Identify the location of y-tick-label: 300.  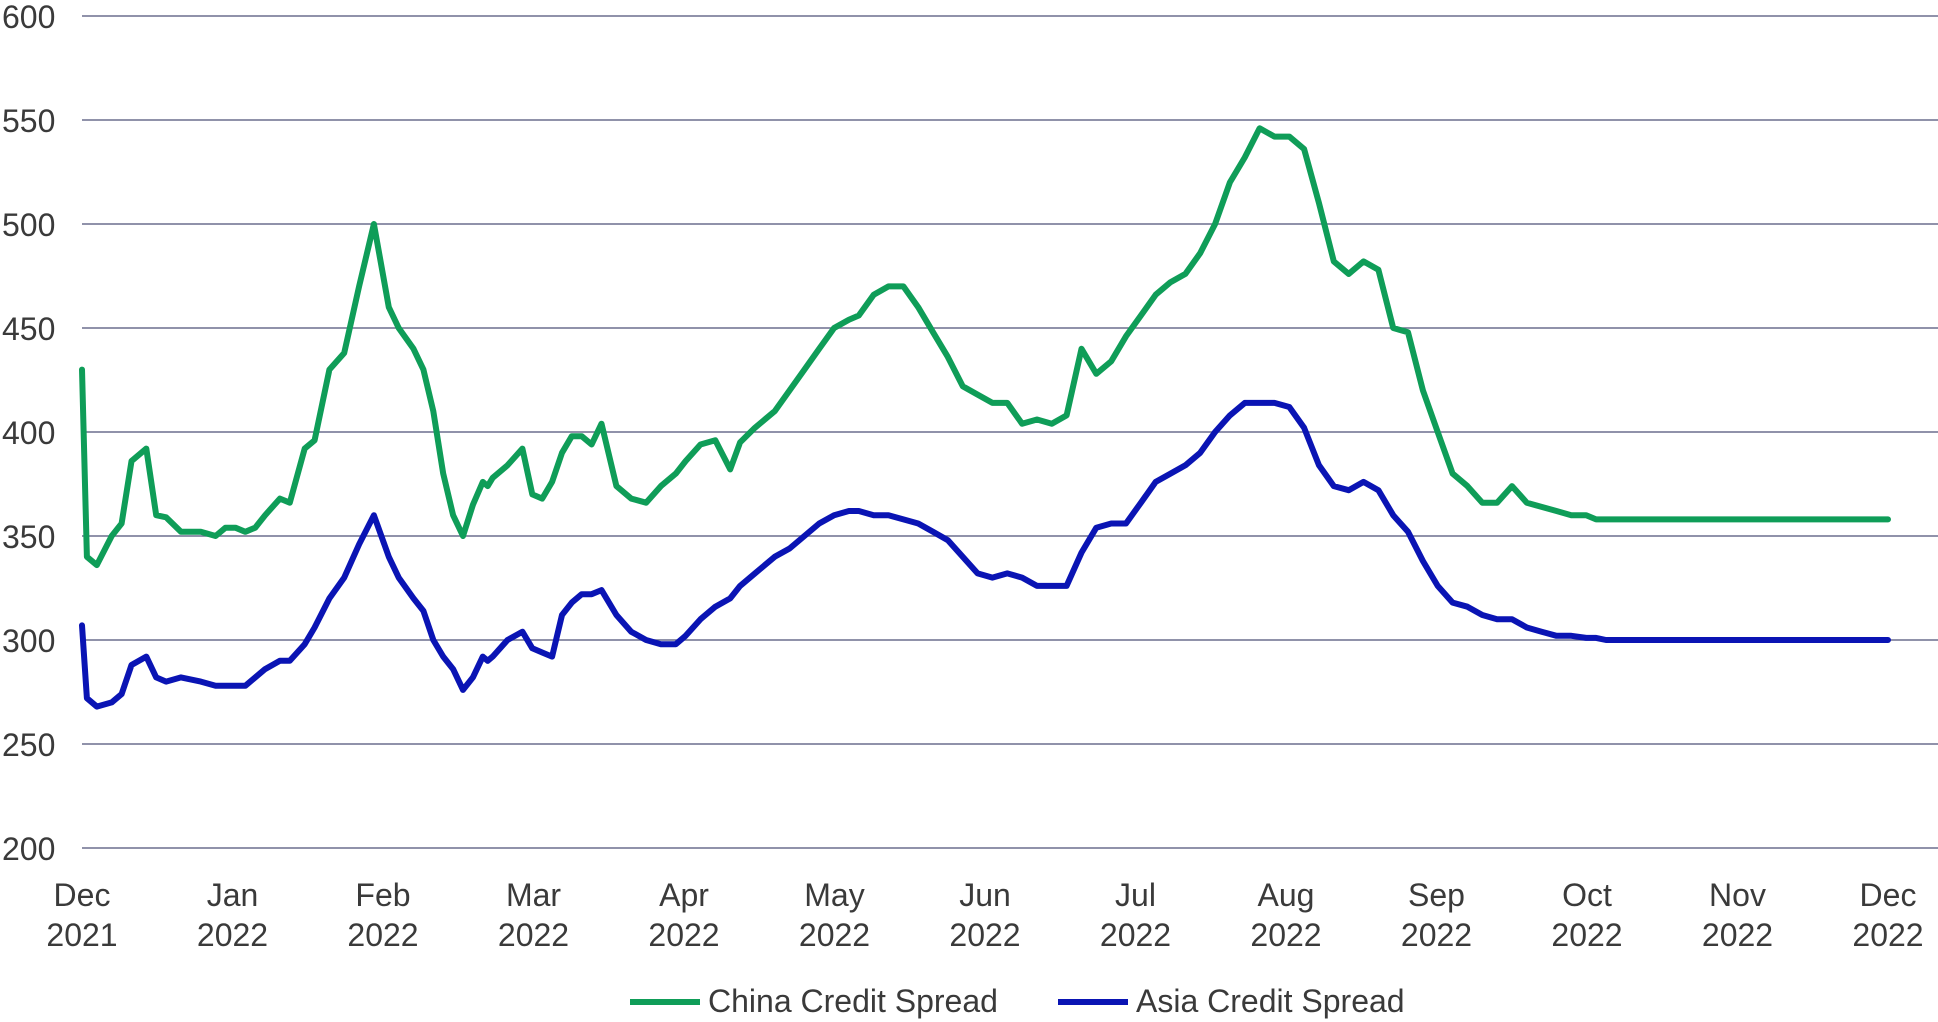
(28, 641).